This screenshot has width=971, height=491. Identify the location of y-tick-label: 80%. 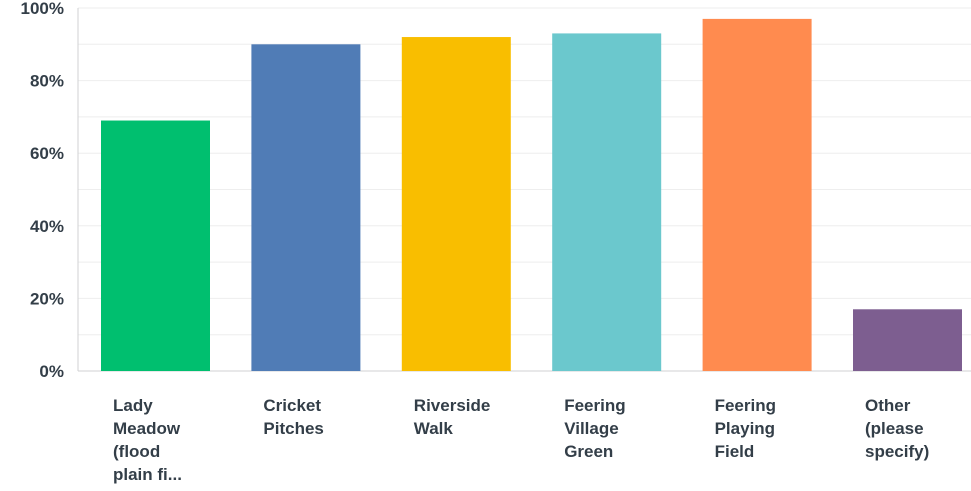
(47, 81).